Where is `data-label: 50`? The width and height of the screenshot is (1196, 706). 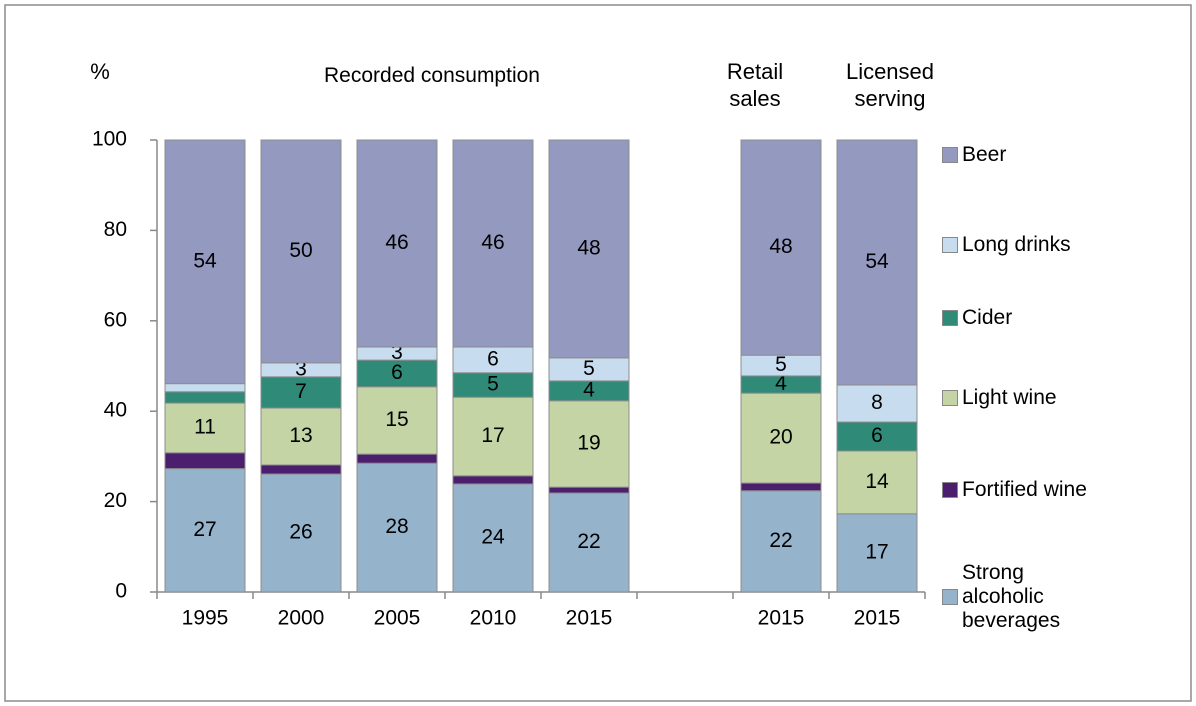
data-label: 50 is located at coordinates (300, 250).